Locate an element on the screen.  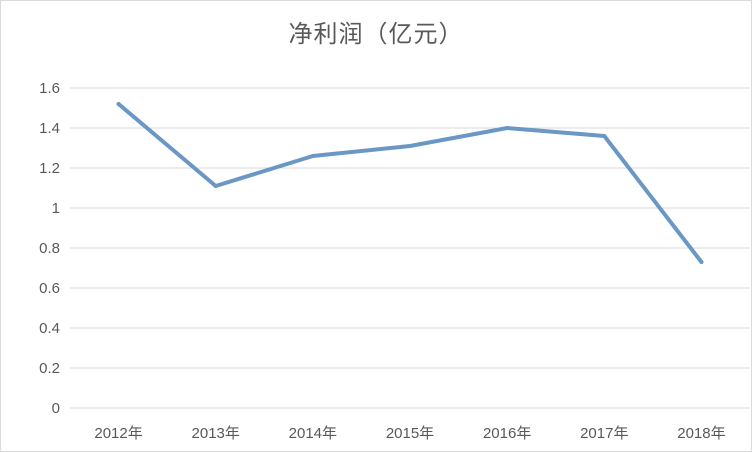
y-tick-label: 1 is located at coordinates (56, 208).